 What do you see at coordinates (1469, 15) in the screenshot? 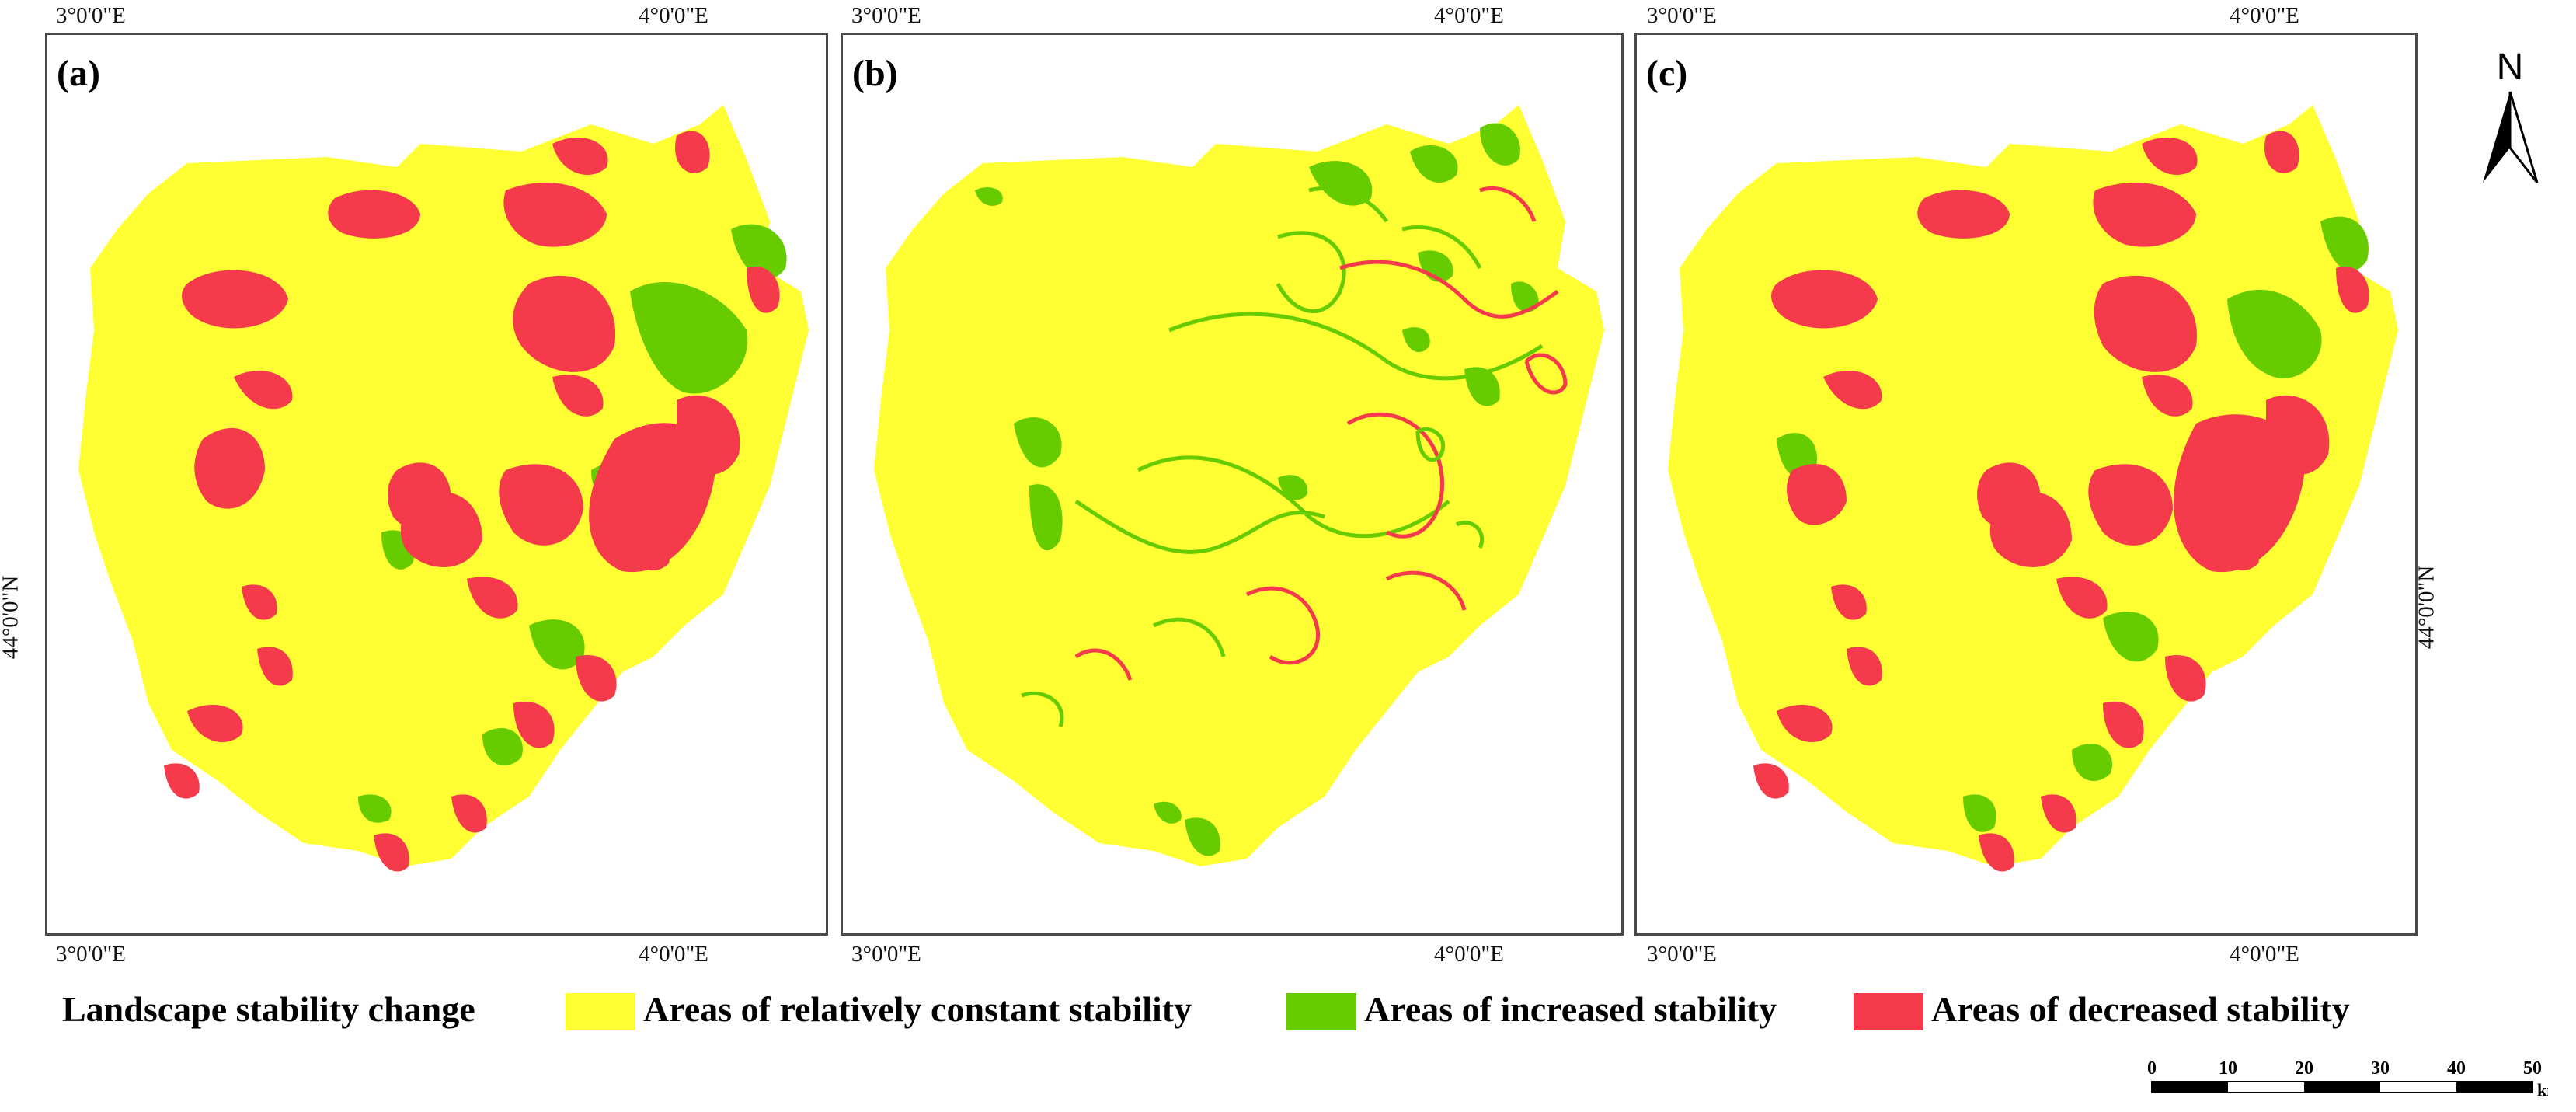
I see `panel-b-top-lon-4: 4°0'0"E` at bounding box center [1469, 15].